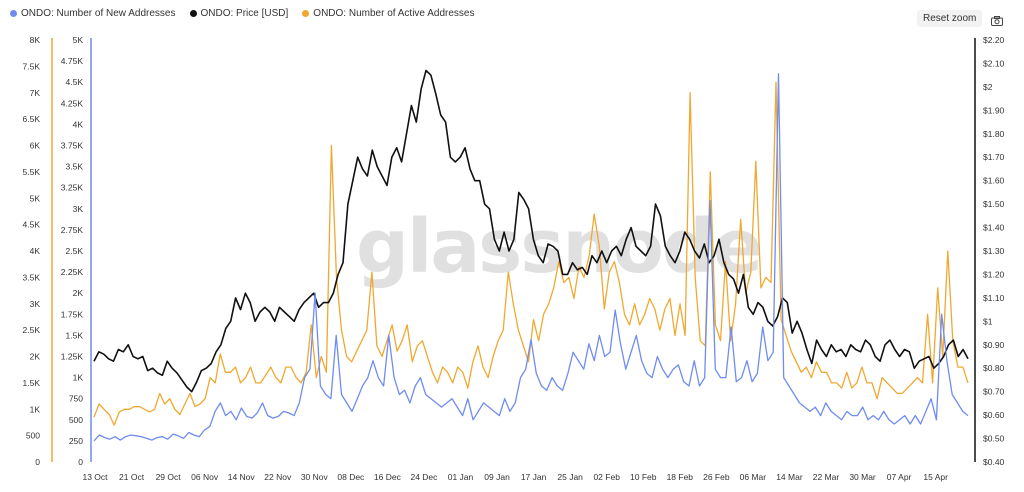 The width and height of the screenshot is (1024, 492). Describe the element at coordinates (570, 477) in the screenshot. I see `x-tick-label: 25 Jan` at that location.